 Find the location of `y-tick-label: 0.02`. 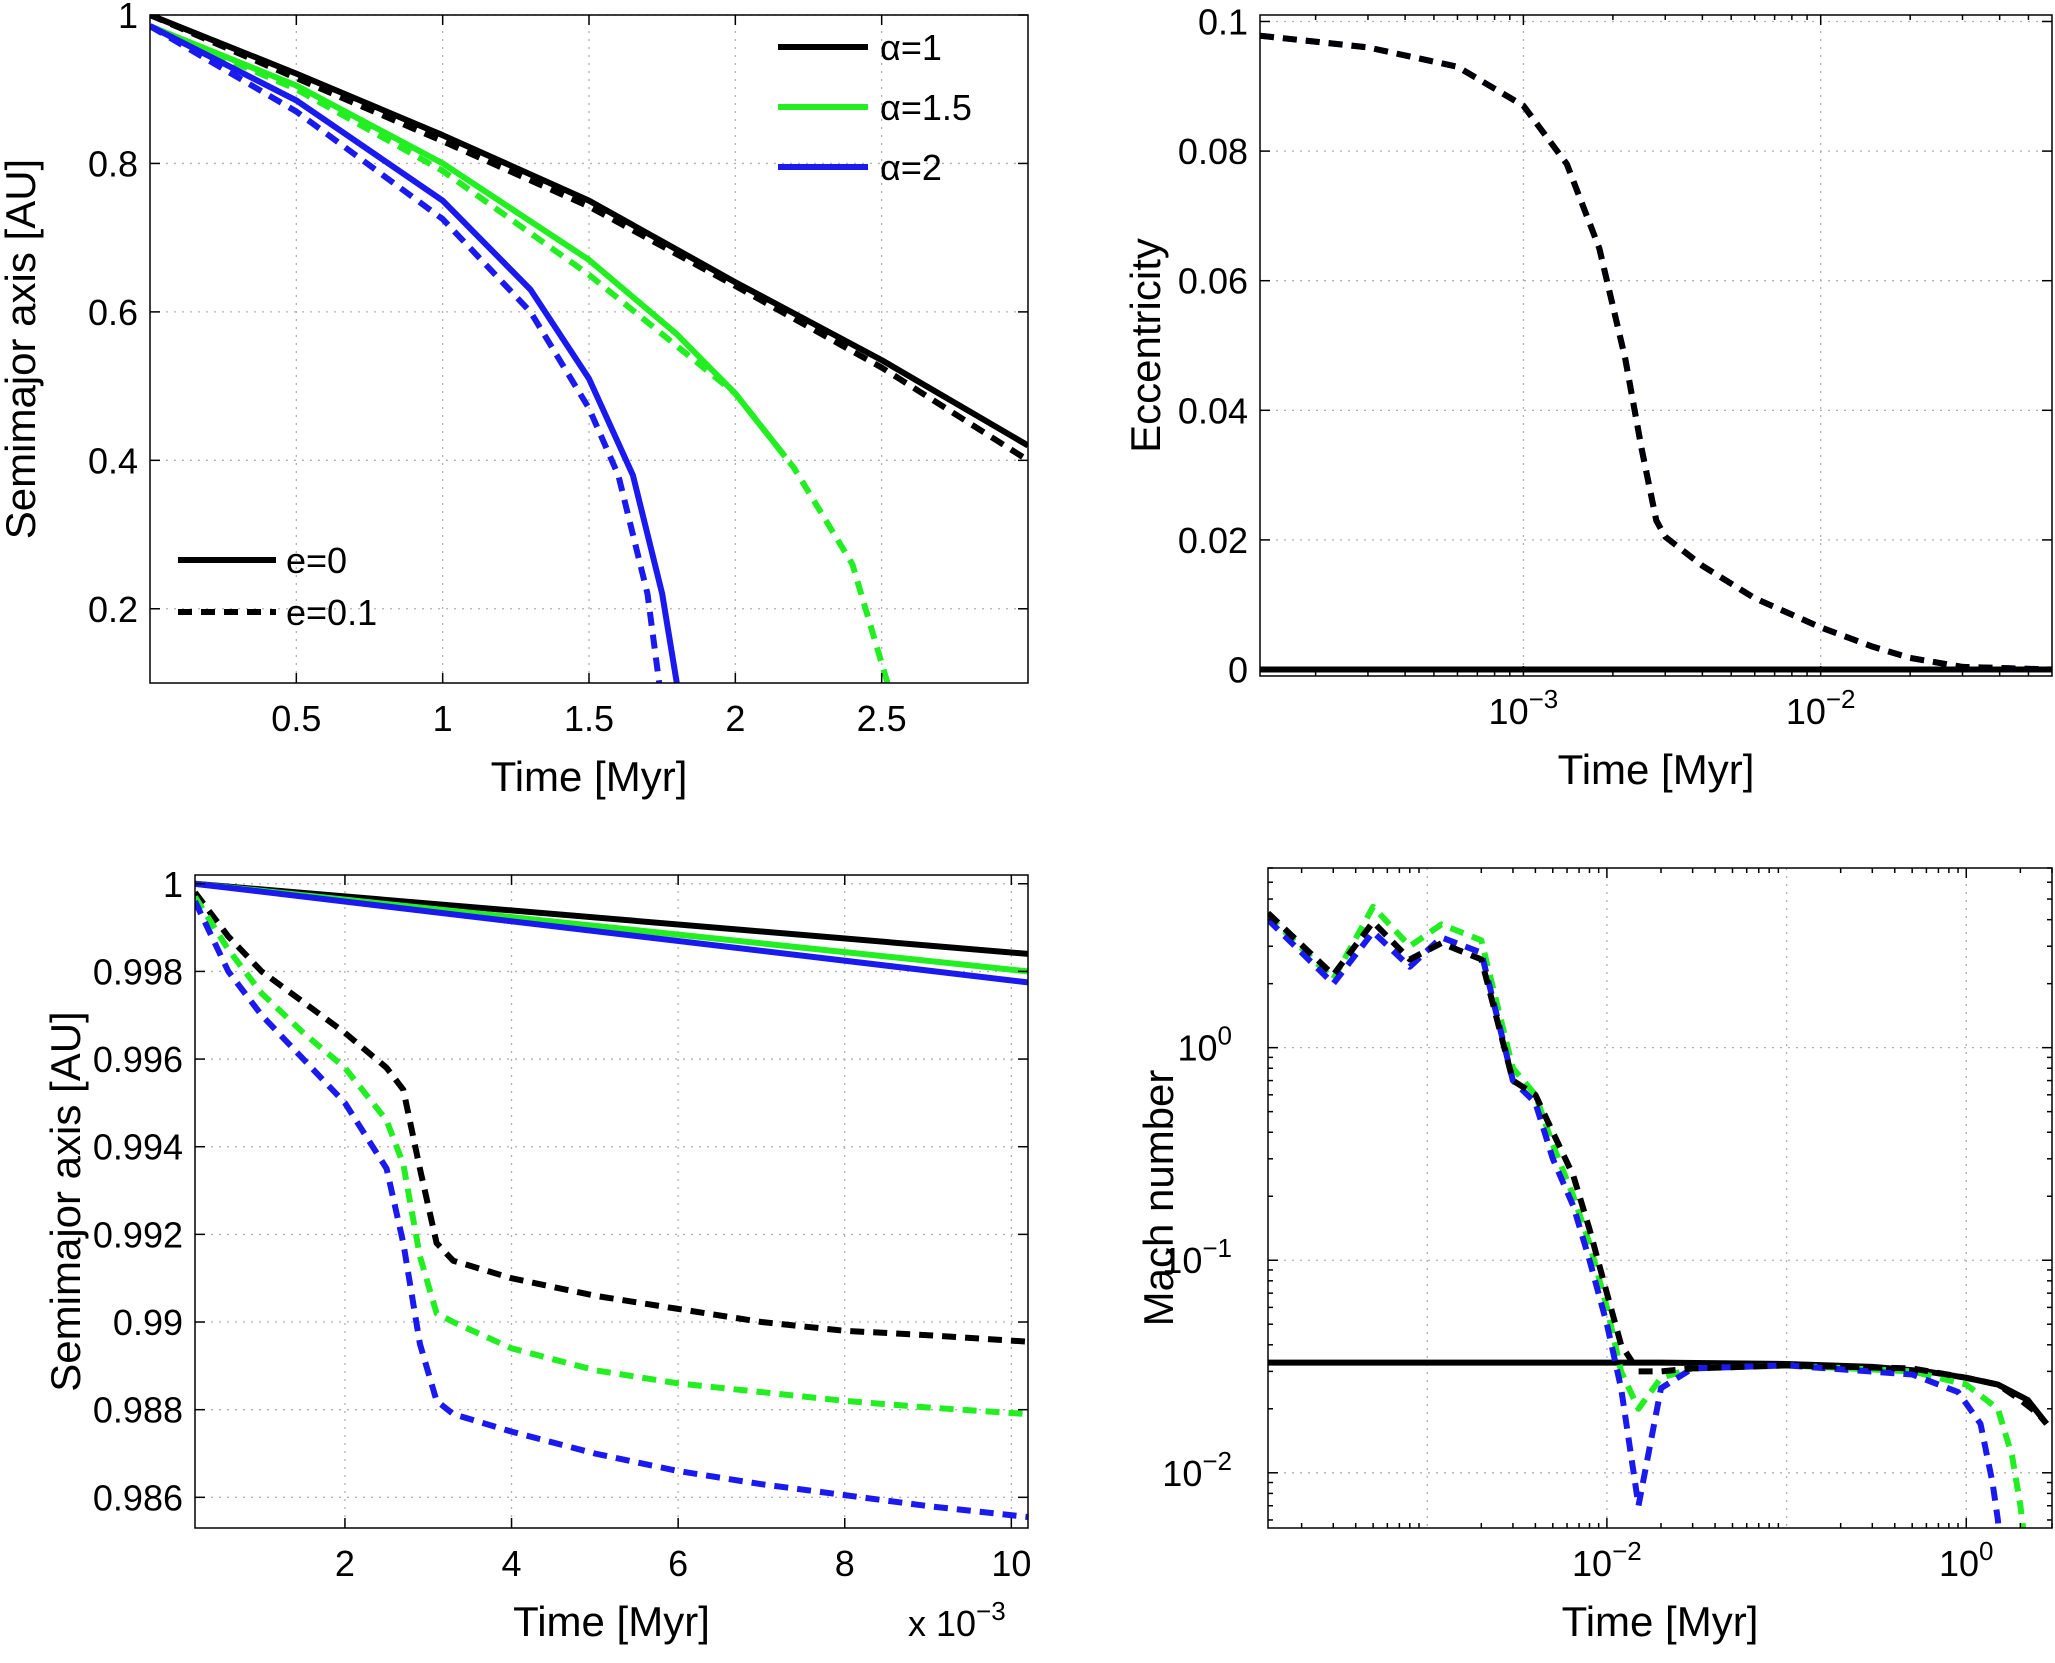

y-tick-label: 0.02 is located at coordinates (1213, 540).